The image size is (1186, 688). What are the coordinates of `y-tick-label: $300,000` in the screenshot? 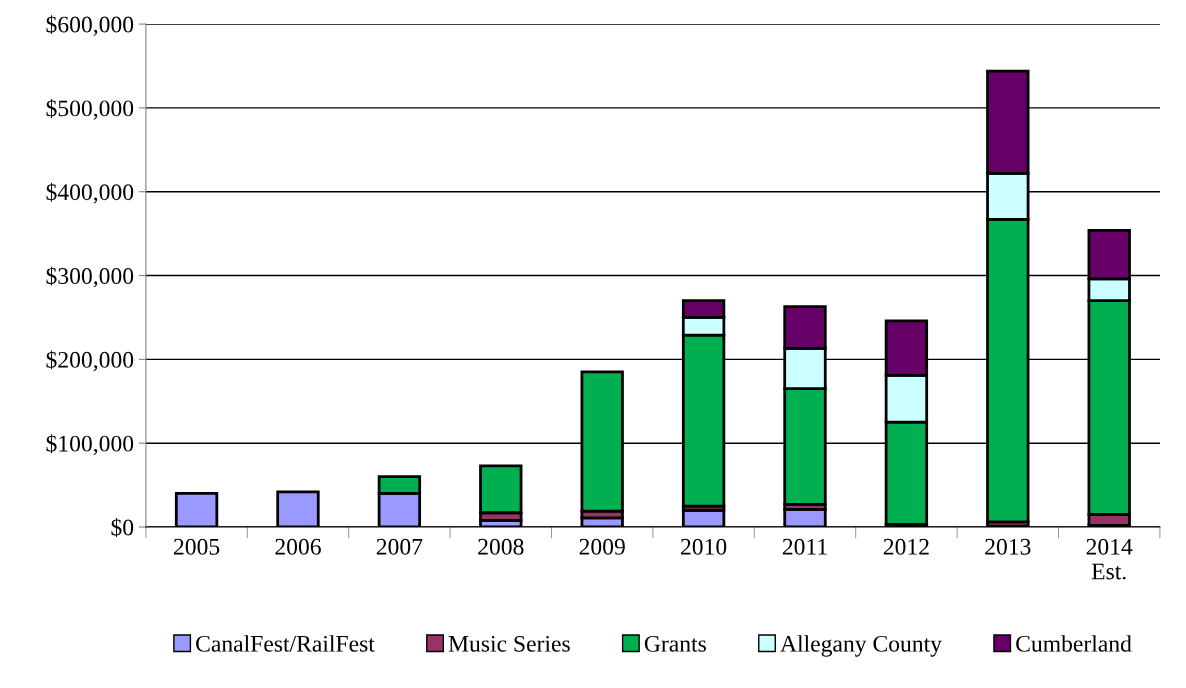 It's located at (90, 277).